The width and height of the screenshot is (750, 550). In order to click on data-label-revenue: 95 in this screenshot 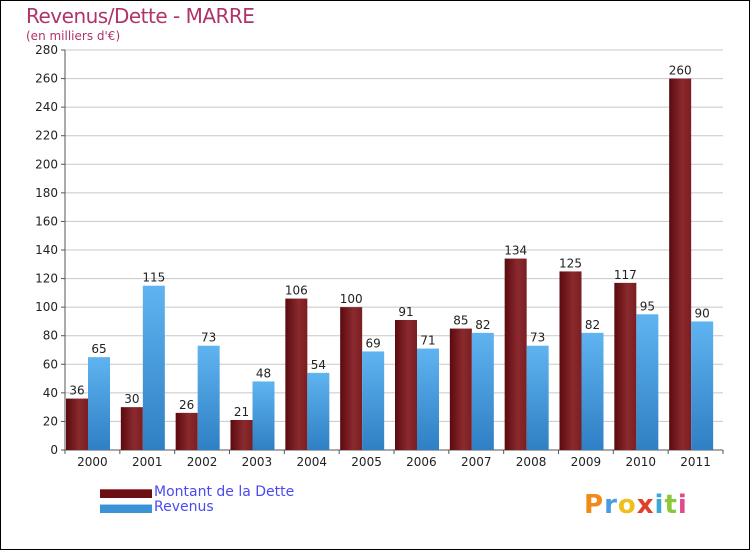, I will do `click(647, 306)`.